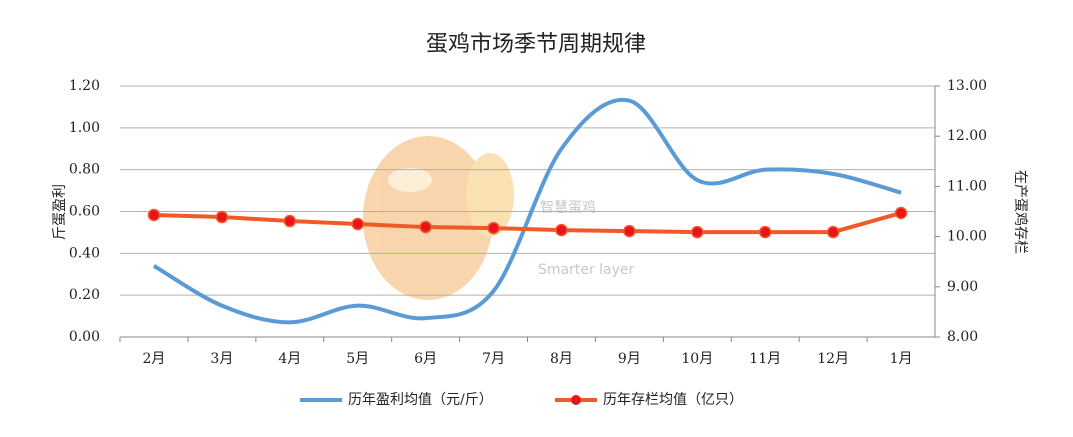  I want to click on y-tick-label: 0.80, so click(84, 170).